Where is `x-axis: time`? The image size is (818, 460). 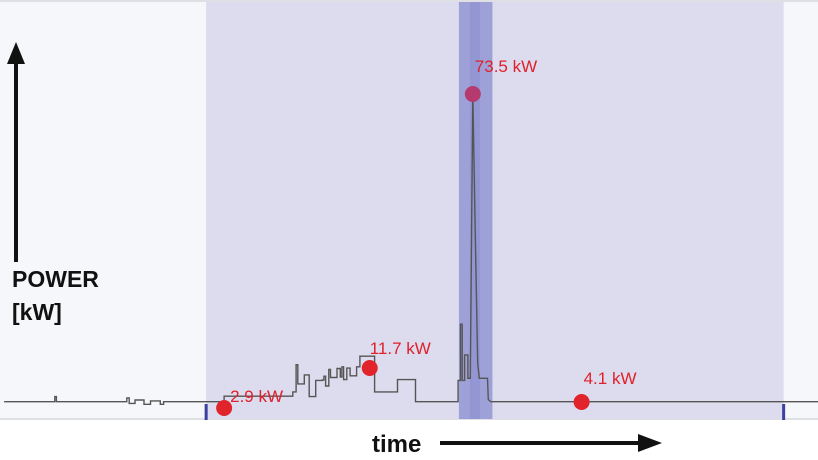 x-axis: time is located at coordinates (517, 444).